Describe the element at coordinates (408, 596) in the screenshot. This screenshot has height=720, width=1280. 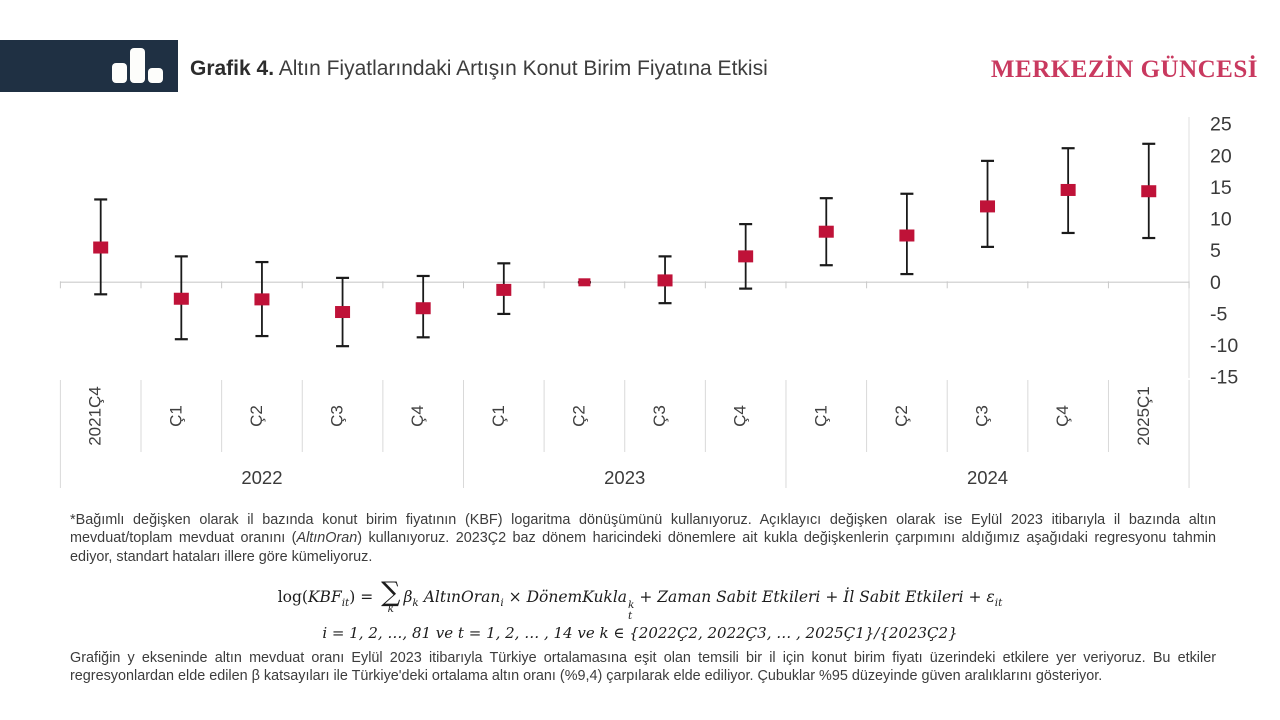
I see `formula-segment: β` at that location.